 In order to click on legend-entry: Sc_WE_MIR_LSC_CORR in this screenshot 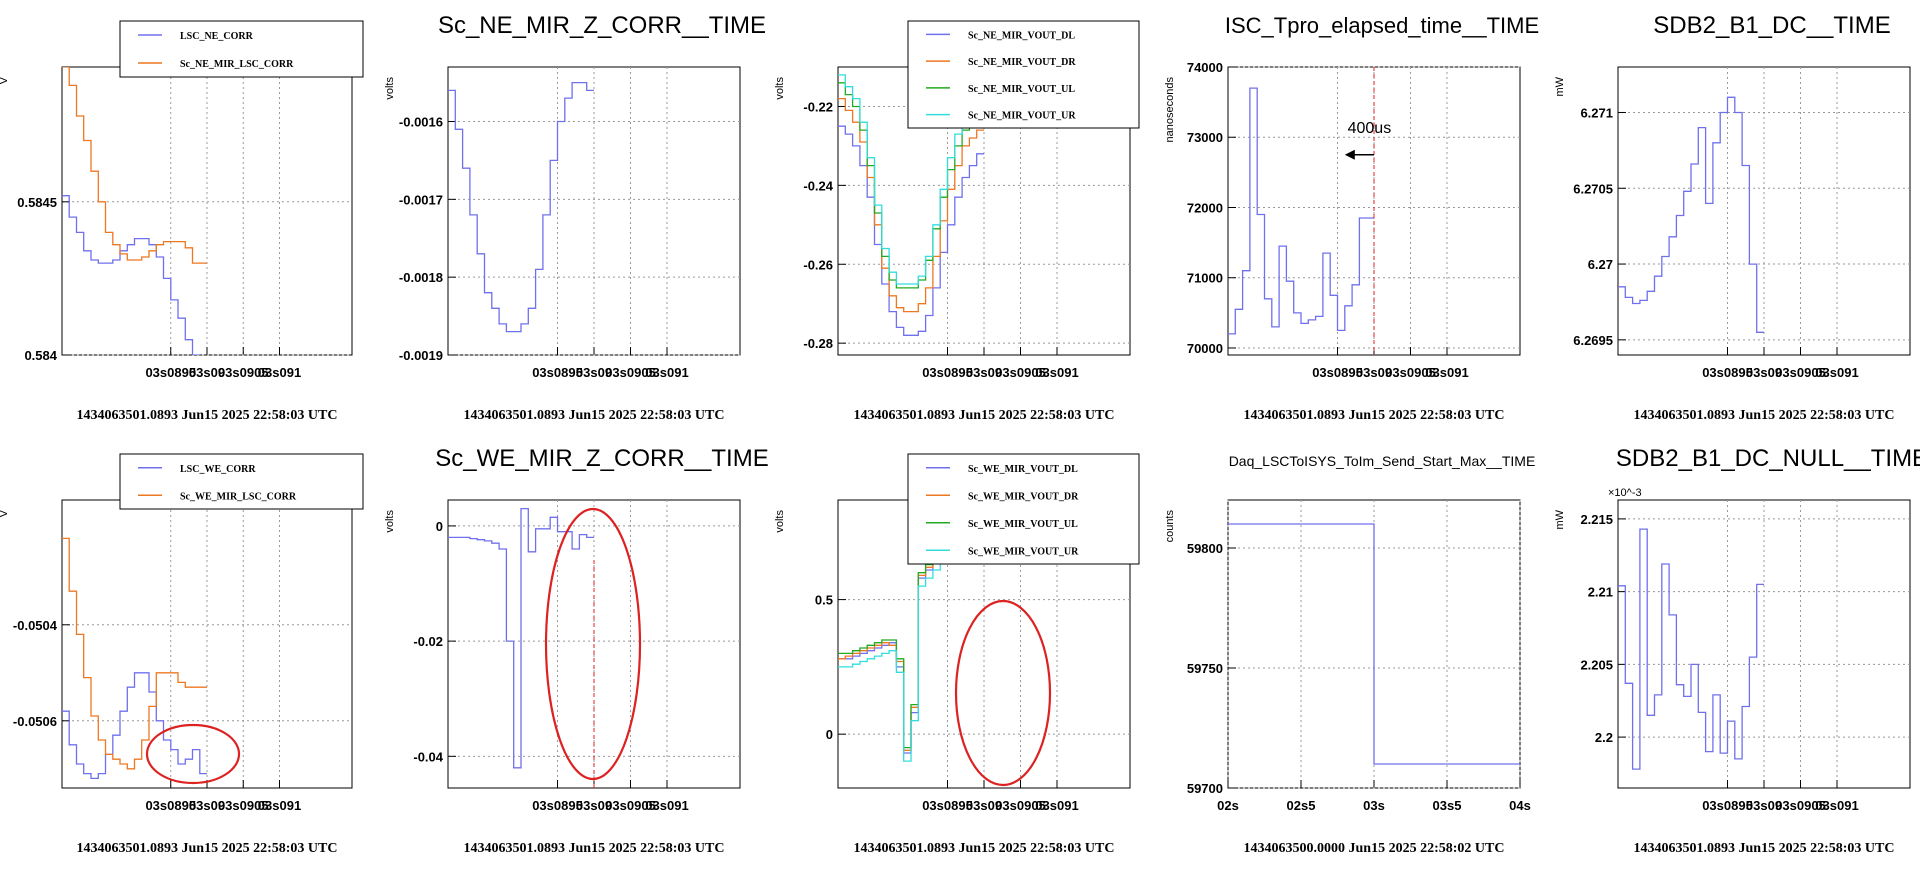, I will do `click(238, 496)`.